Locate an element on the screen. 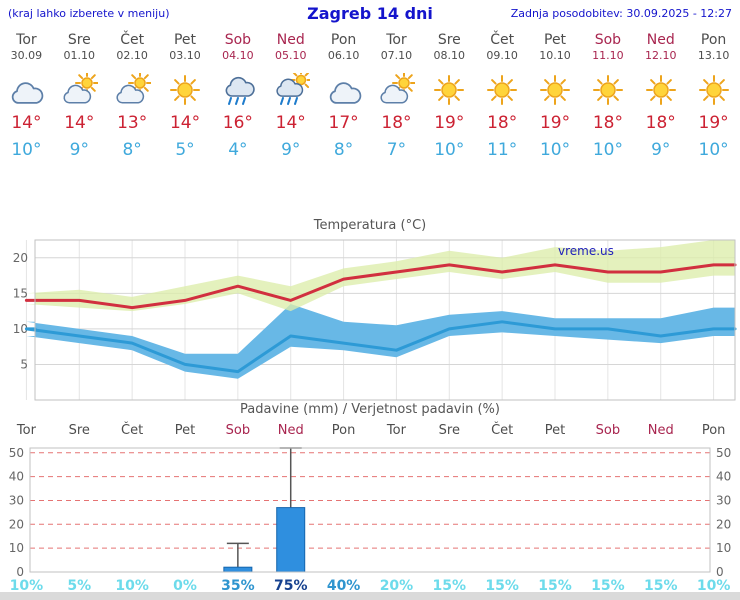 Image resolution: width=740 pixels, height=600 pixels. day-column: Čet 09.10 18° 11° is located at coordinates (502, 96).